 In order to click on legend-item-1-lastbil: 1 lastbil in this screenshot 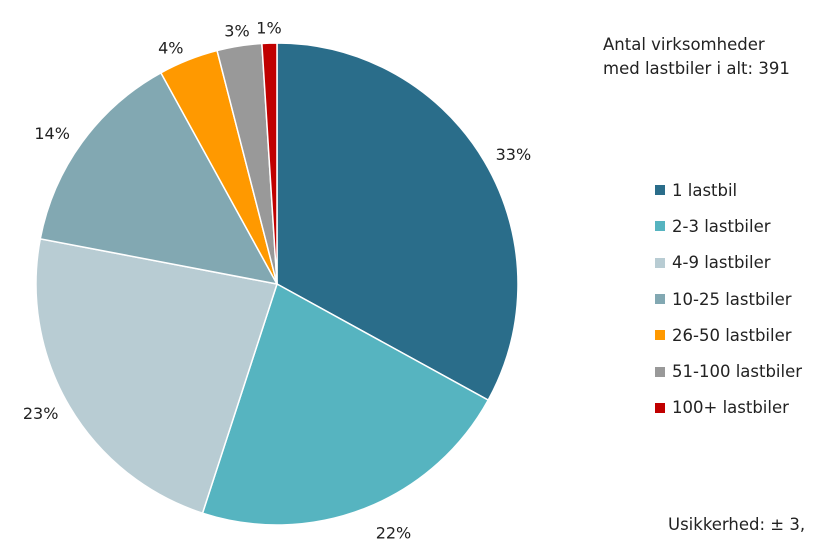, I will do `click(728, 190)`.